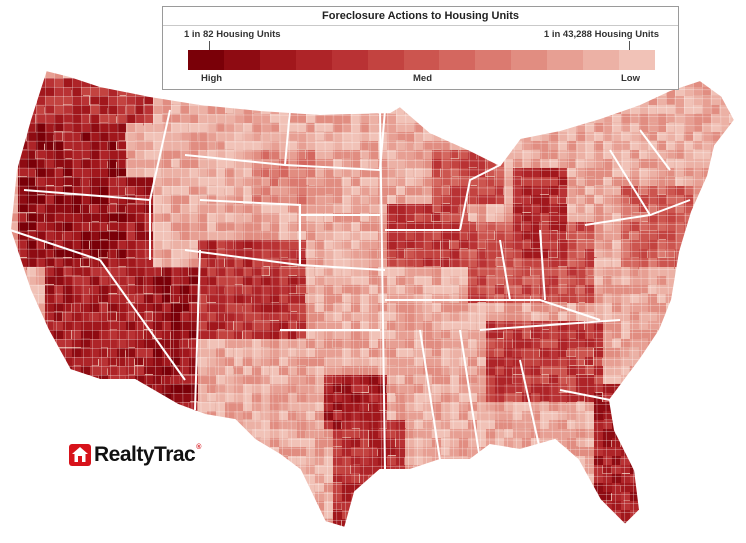 This screenshot has height=543, width=746. What do you see at coordinates (197, 330) in the screenshot?
I see `state-border` at bounding box center [197, 330].